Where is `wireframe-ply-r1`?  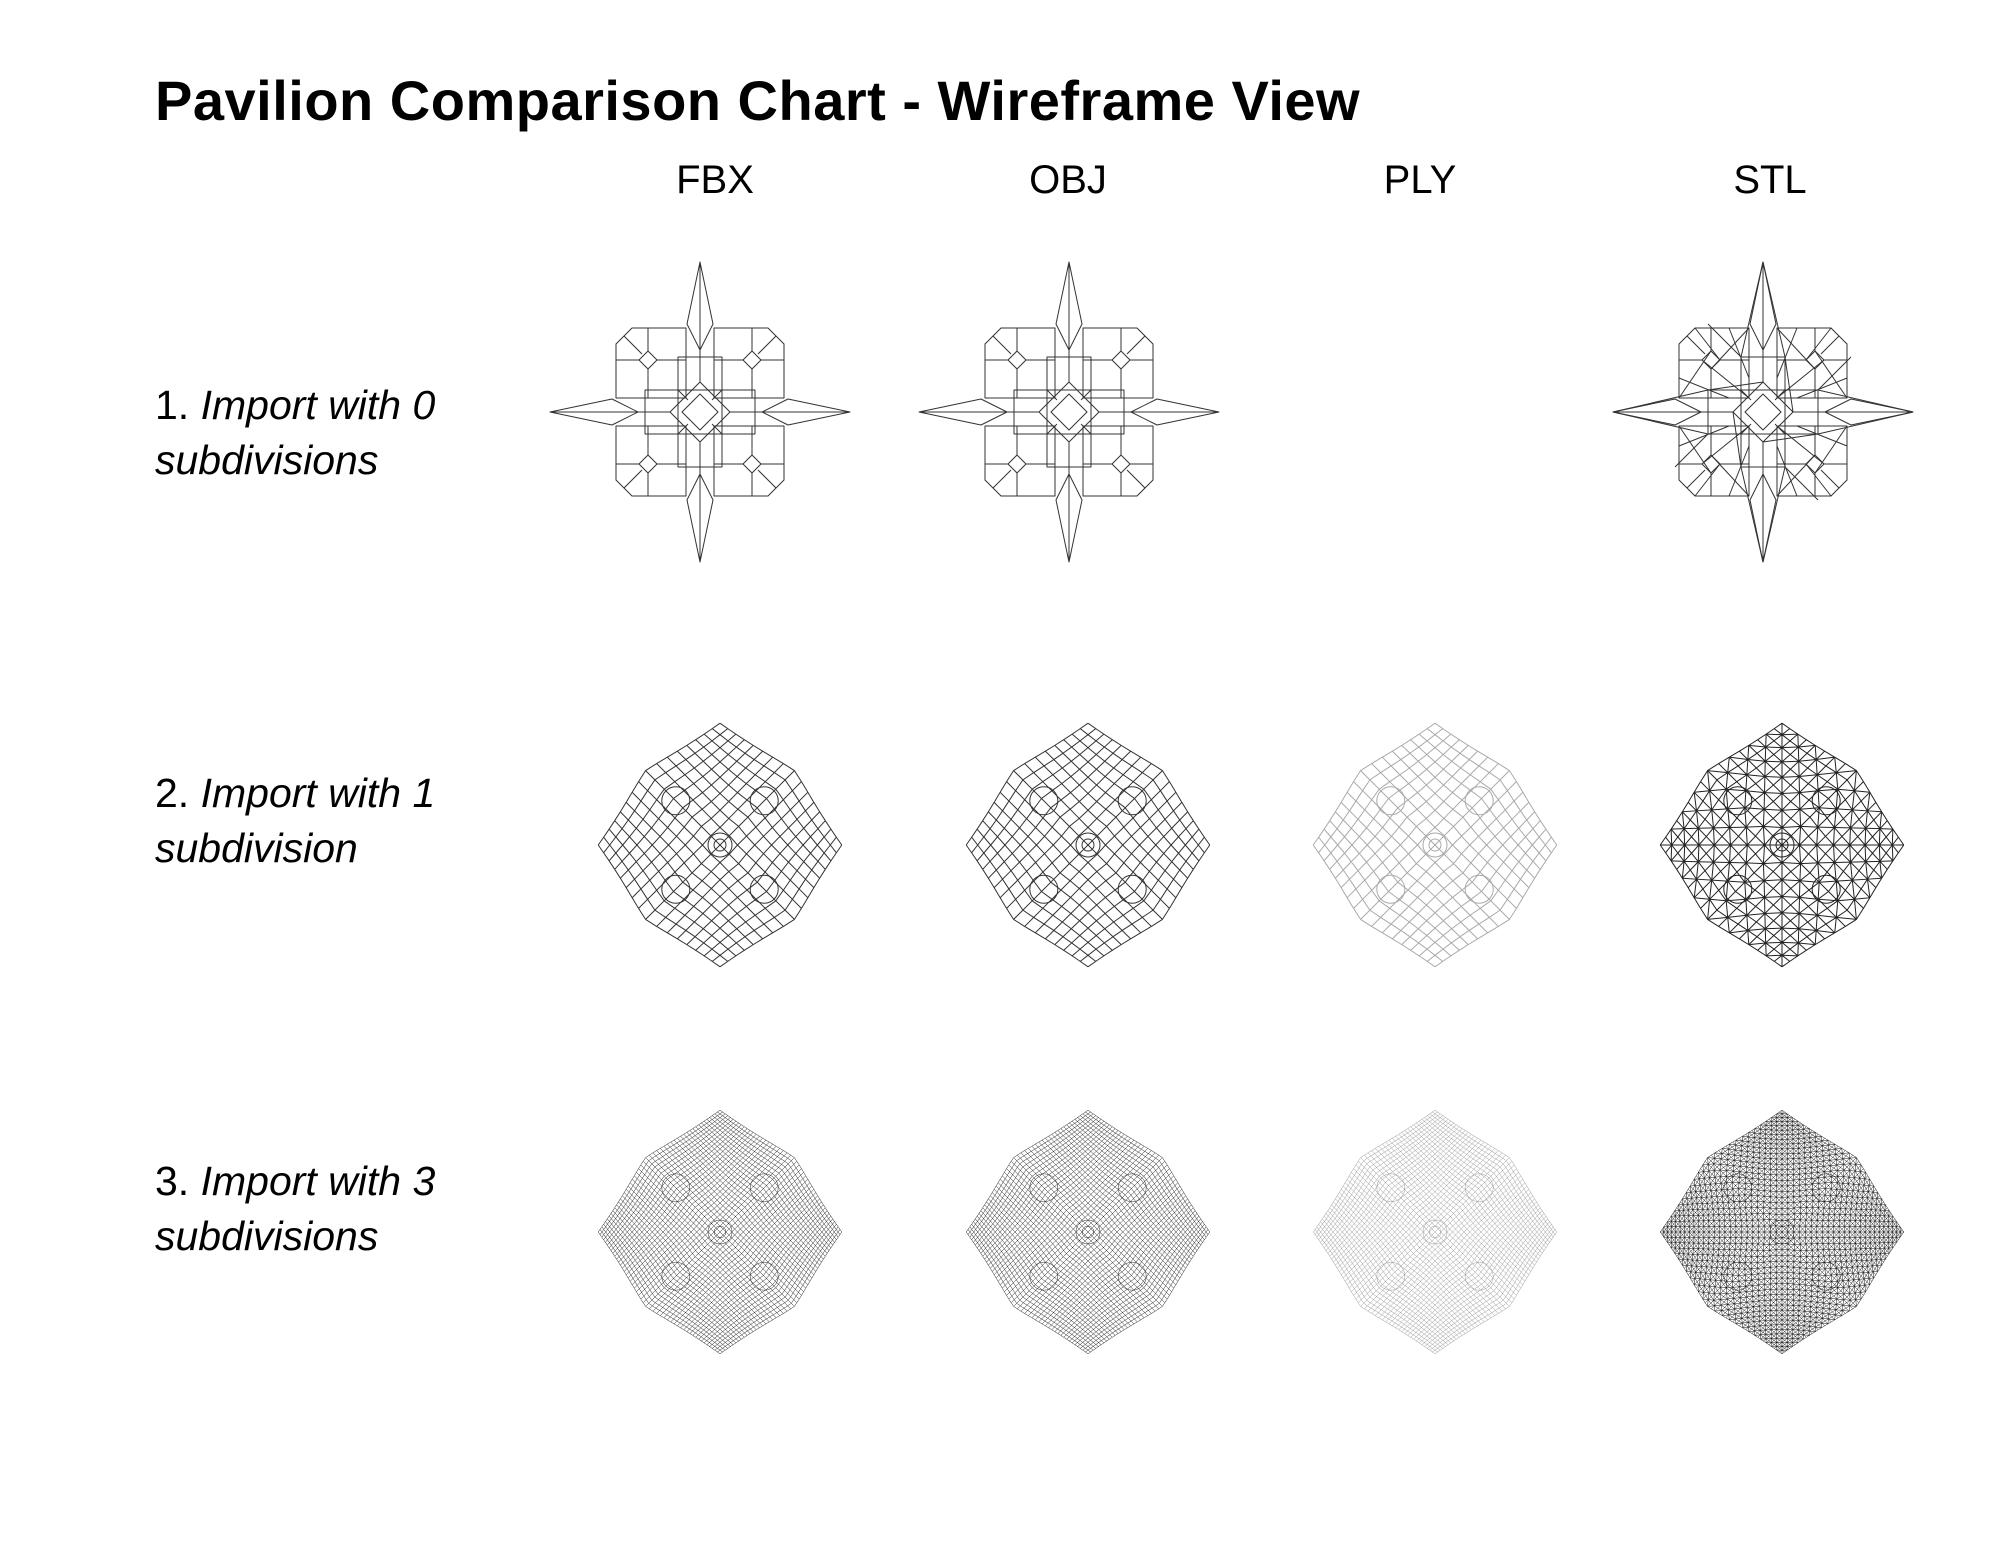 wireframe-ply-r1 is located at coordinates (1416, 412).